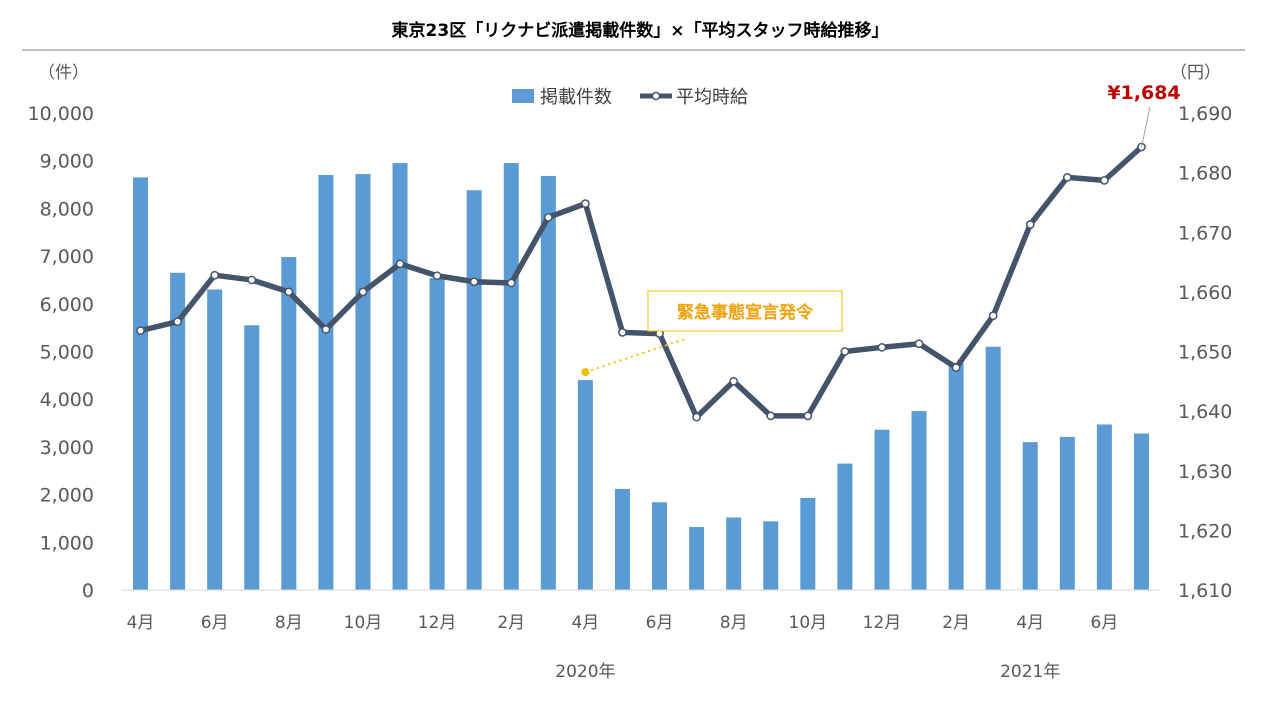 The height and width of the screenshot is (720, 1280). What do you see at coordinates (67, 209) in the screenshot?
I see `left-axis-tick-label: 8,000` at bounding box center [67, 209].